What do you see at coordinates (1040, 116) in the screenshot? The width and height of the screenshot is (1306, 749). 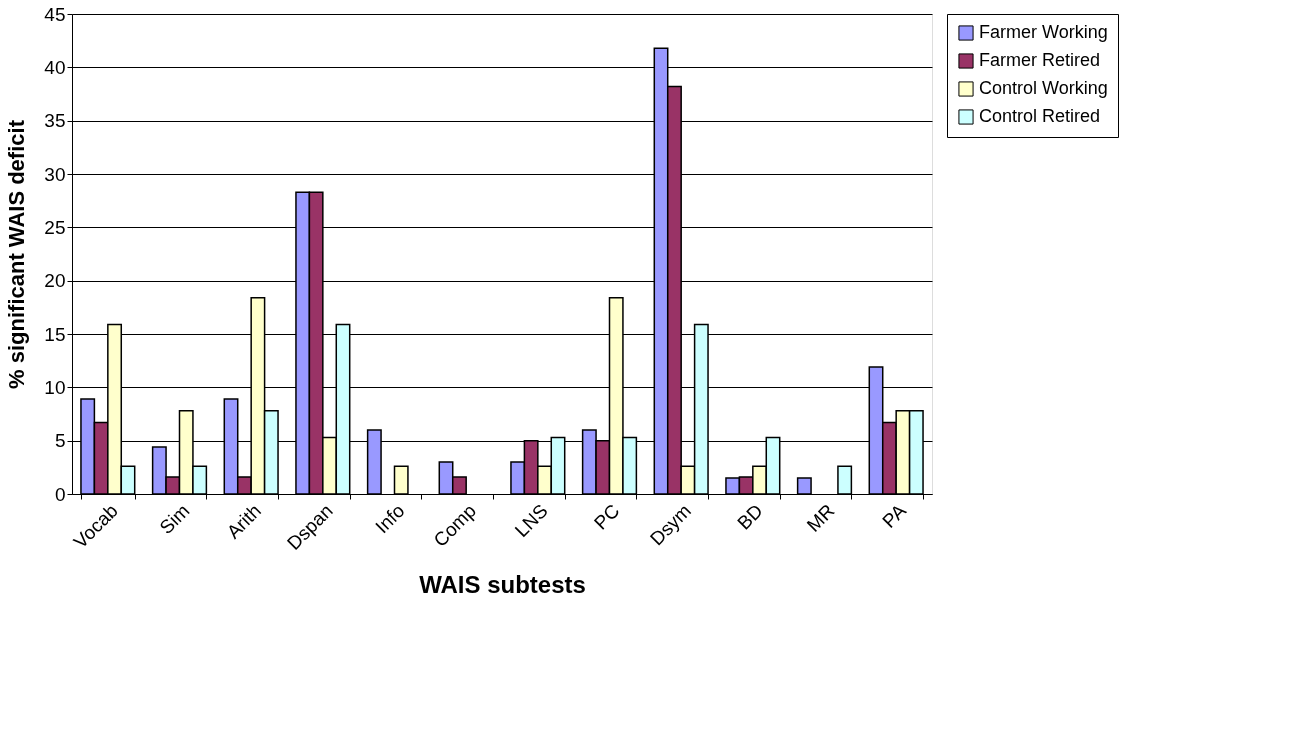 I see `legend-label: Control Retired` at bounding box center [1040, 116].